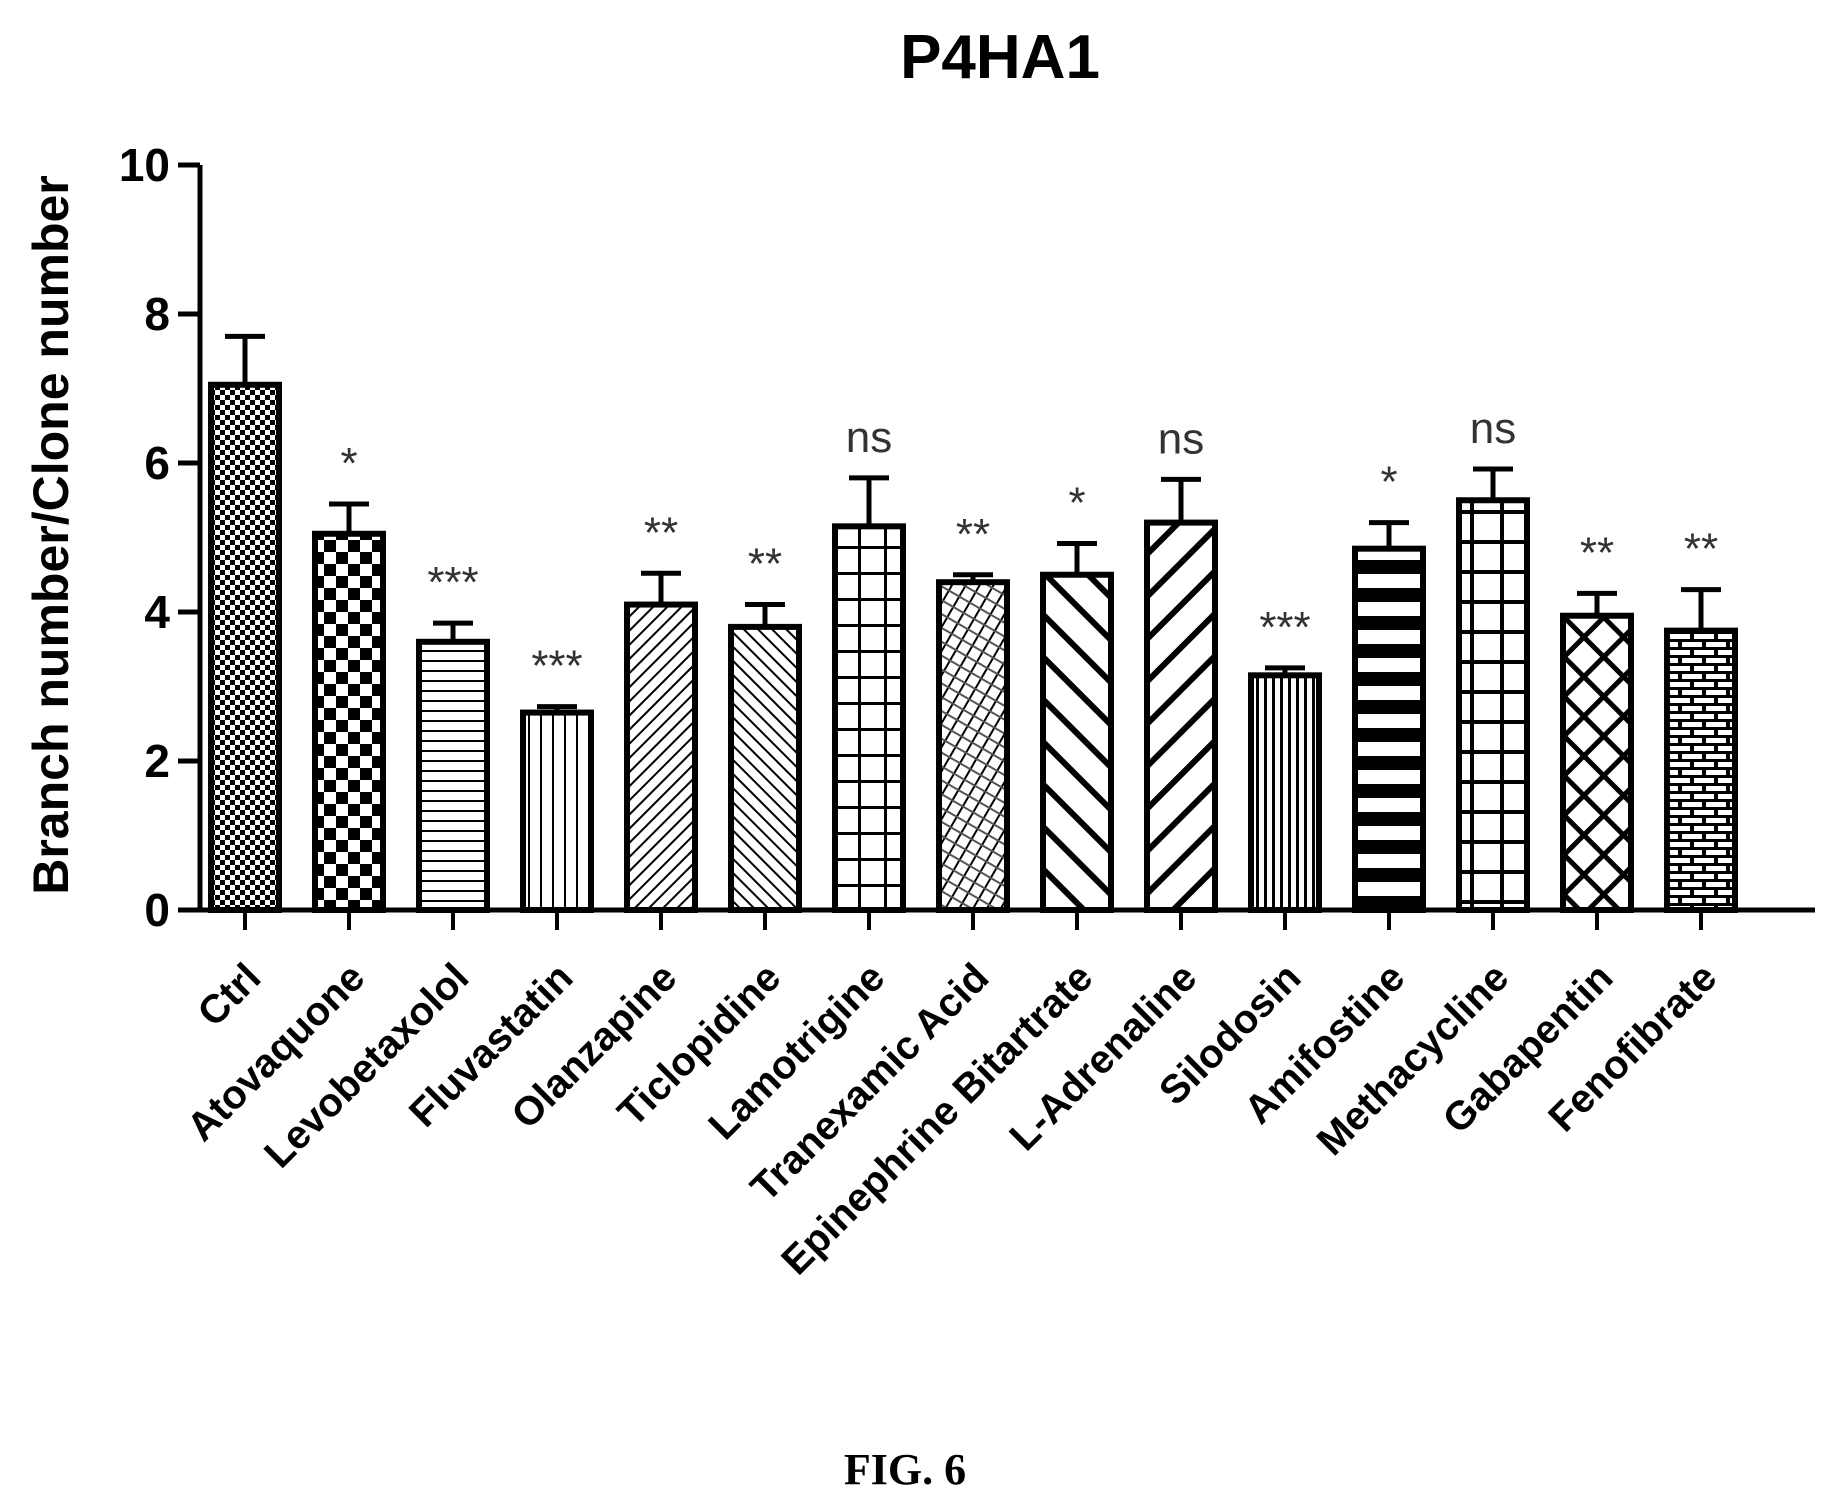 The image size is (1827, 1500). Describe the element at coordinates (157, 314) in the screenshot. I see `y-tick-label: 8` at that location.